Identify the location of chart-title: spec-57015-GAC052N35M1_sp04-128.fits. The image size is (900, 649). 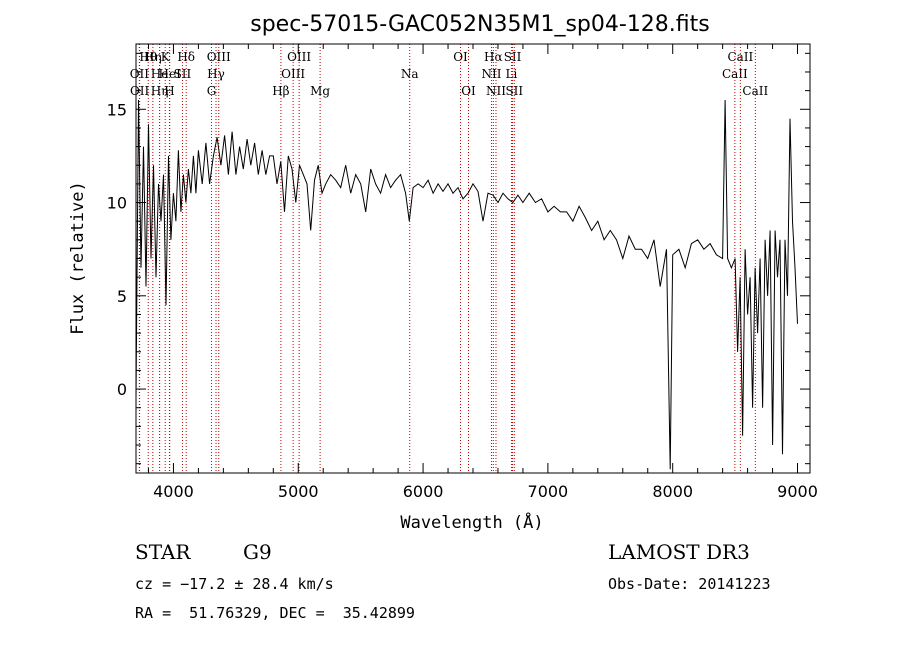
(480, 24).